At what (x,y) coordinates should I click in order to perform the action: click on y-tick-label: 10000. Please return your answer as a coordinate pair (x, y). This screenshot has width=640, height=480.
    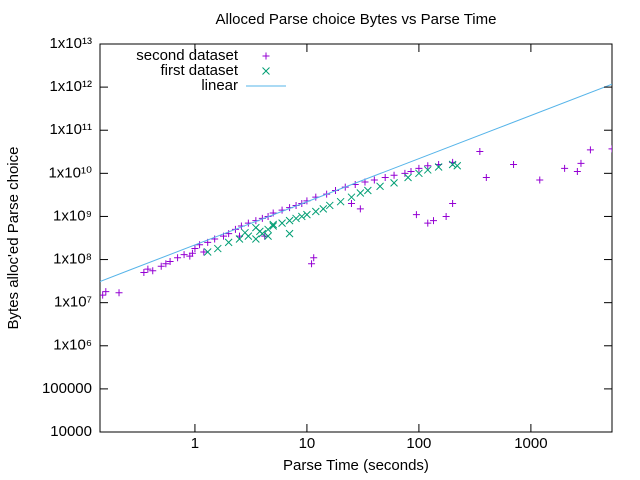
    Looking at the image, I should click on (71, 431).